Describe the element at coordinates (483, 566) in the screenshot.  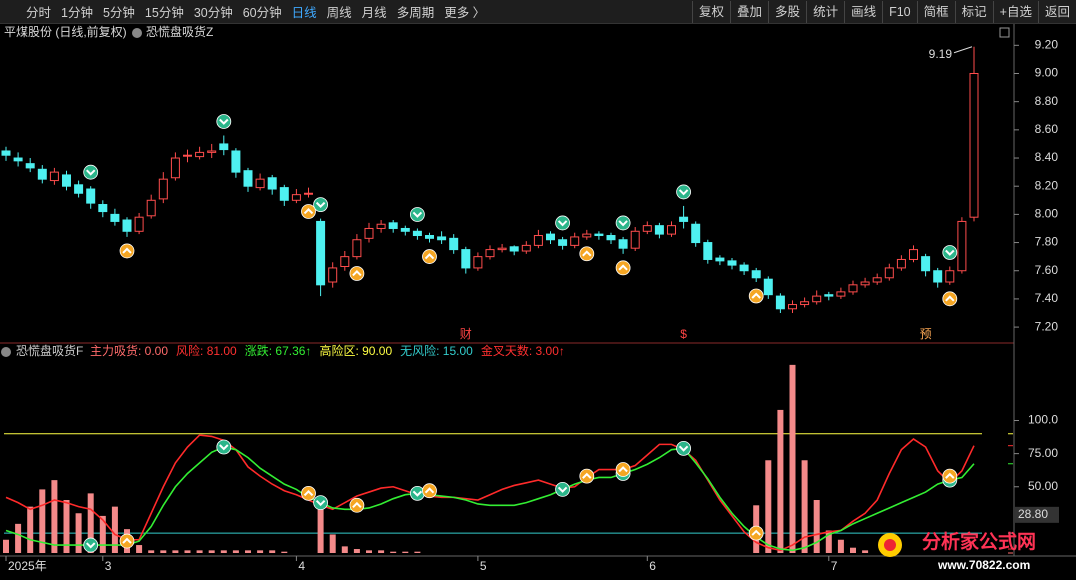
I see `x-tick-label: 5` at that location.